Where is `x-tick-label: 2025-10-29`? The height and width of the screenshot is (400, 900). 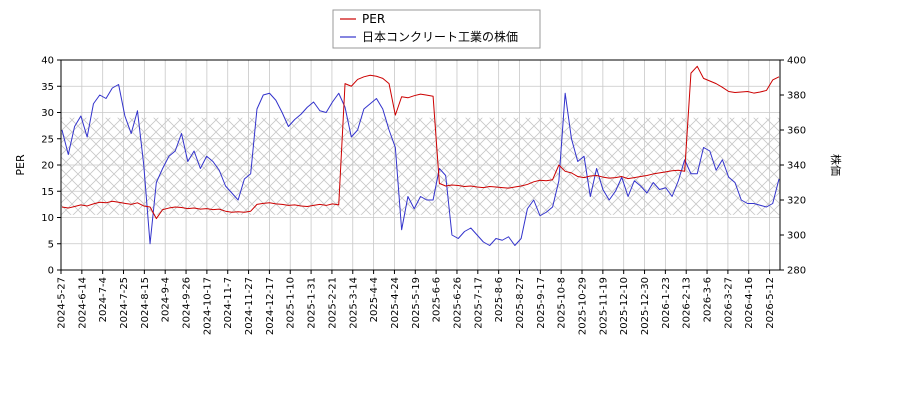
x-tick-label: 2025-10-29 is located at coordinates (583, 306).